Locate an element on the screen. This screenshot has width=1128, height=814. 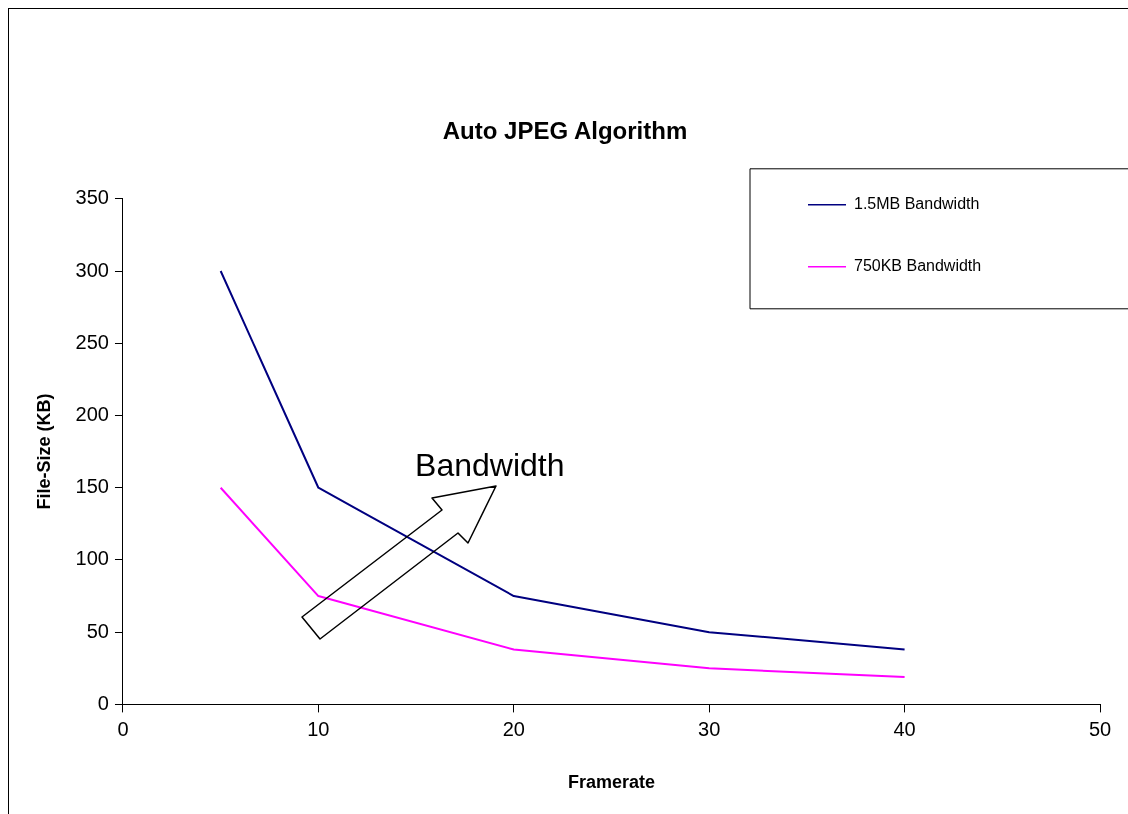
legend-label: 750KB Bandwidth is located at coordinates (918, 266).